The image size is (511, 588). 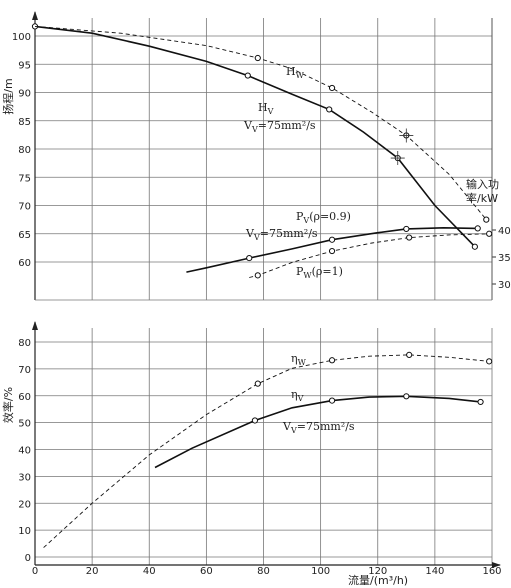 What do you see at coordinates (24, 343) in the screenshot?
I see `y-tick-label-lower: 80` at bounding box center [24, 343].